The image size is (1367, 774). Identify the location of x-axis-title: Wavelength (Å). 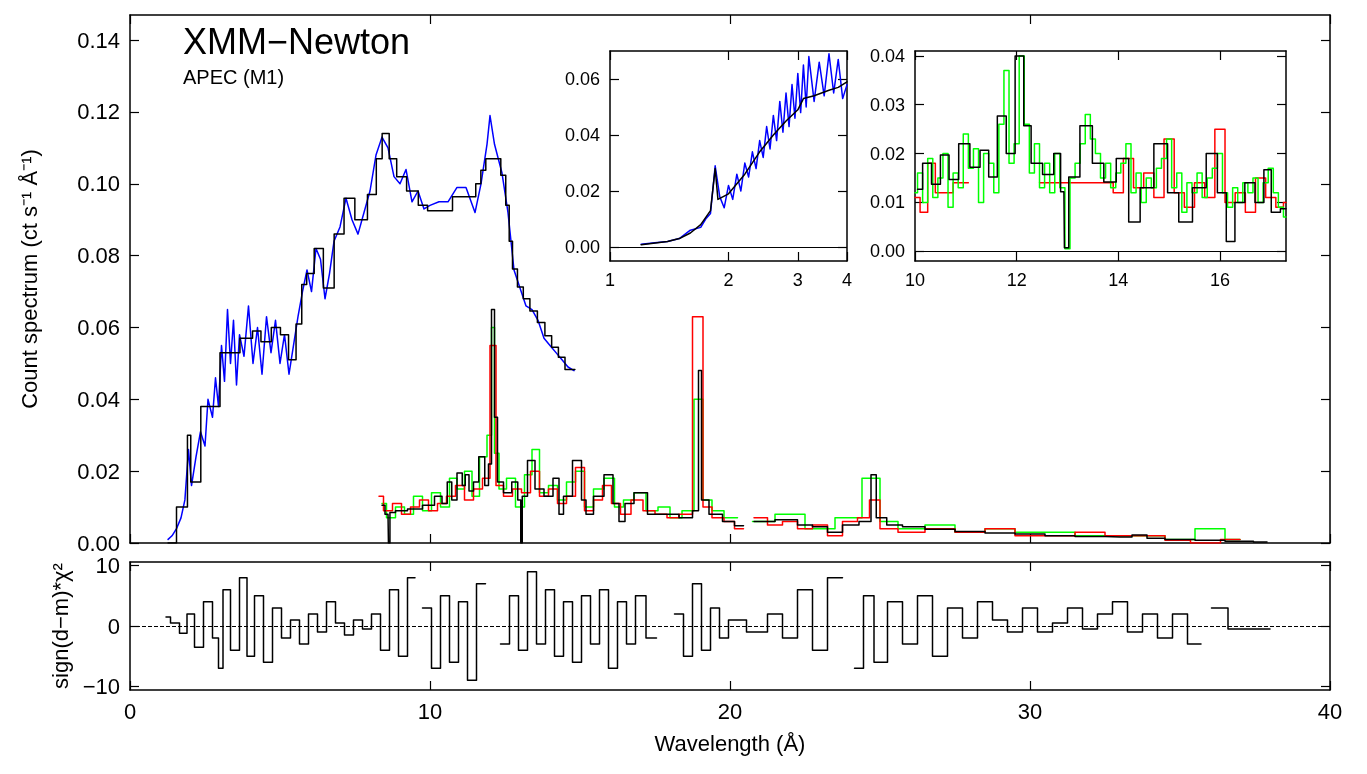
(730, 743).